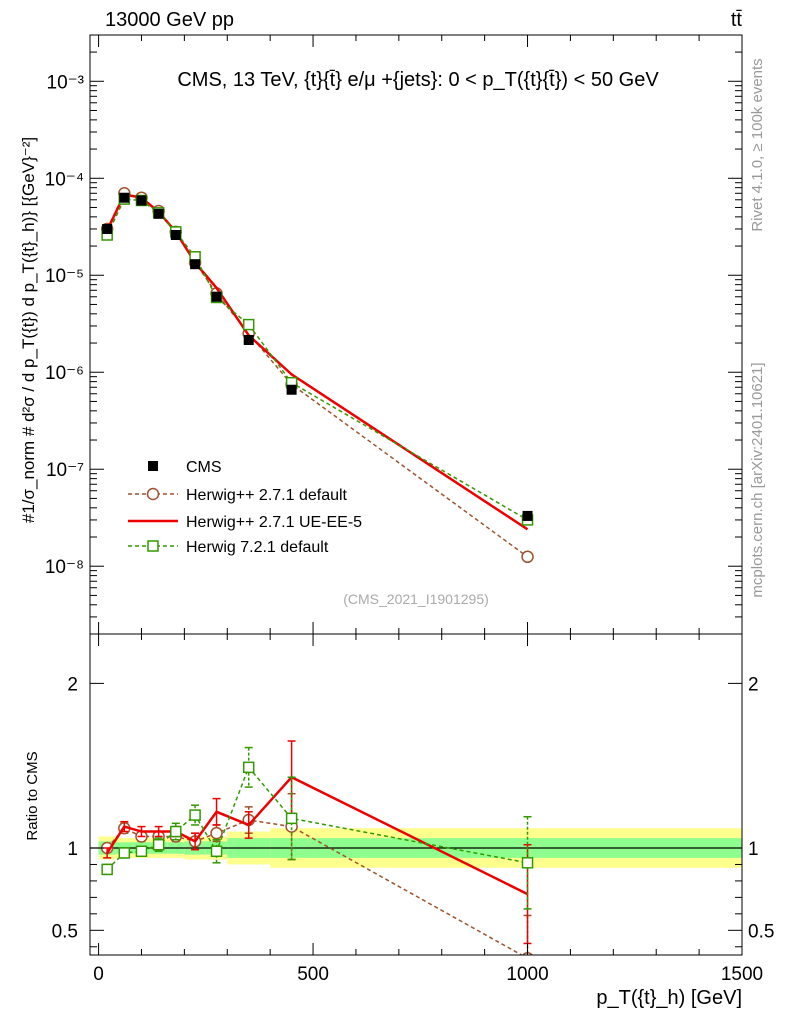 This screenshot has height=1024, width=786. Describe the element at coordinates (204, 467) in the screenshot. I see `legend-label-cms: CMS` at that location.